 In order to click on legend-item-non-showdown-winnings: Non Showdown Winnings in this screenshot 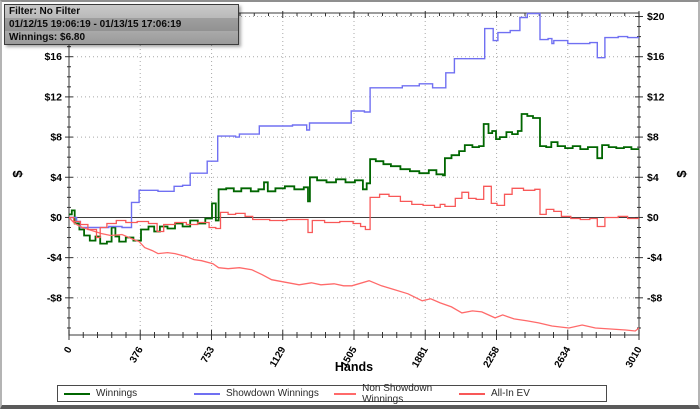, I will do `click(396, 394)`.